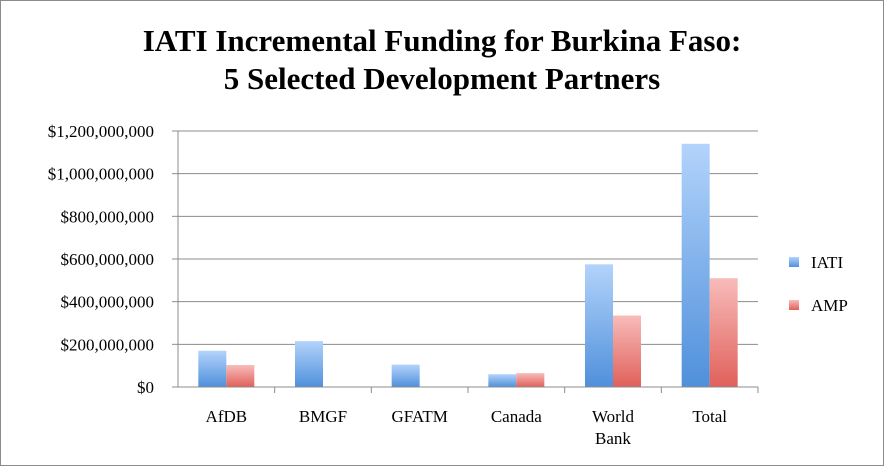 Image resolution: width=884 pixels, height=466 pixels. I want to click on chart-subtitle: 5 Selected Development Partners, so click(442, 78).